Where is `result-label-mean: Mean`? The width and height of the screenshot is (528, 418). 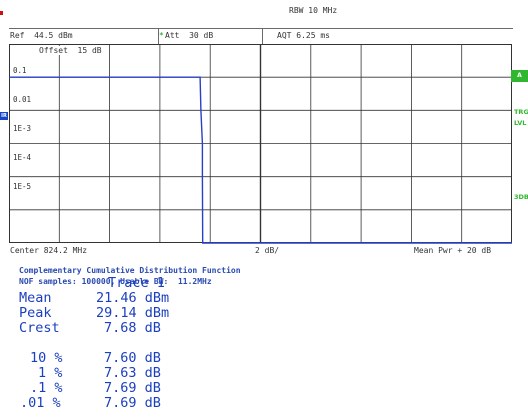 result-label-mean: Mean is located at coordinates (35, 298).